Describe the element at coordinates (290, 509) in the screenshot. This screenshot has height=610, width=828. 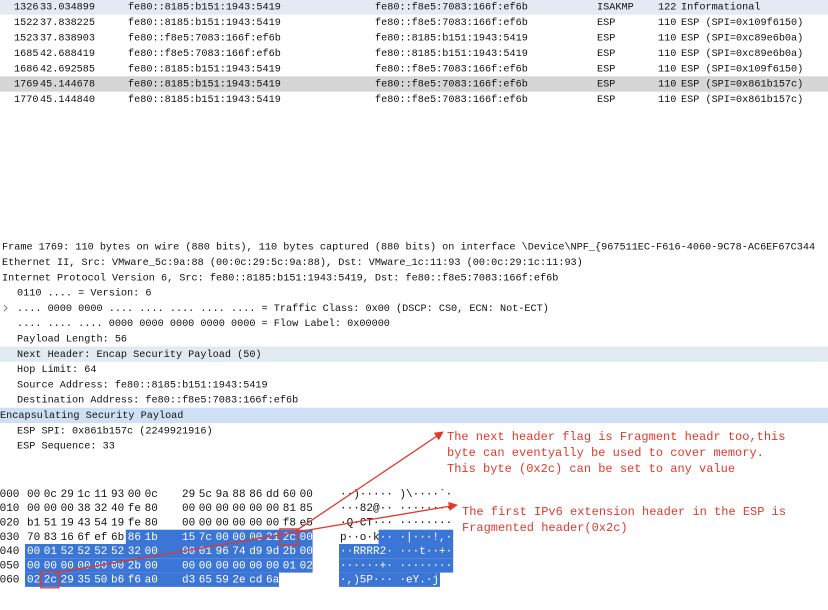
I see `hex-byte: 81` at that location.